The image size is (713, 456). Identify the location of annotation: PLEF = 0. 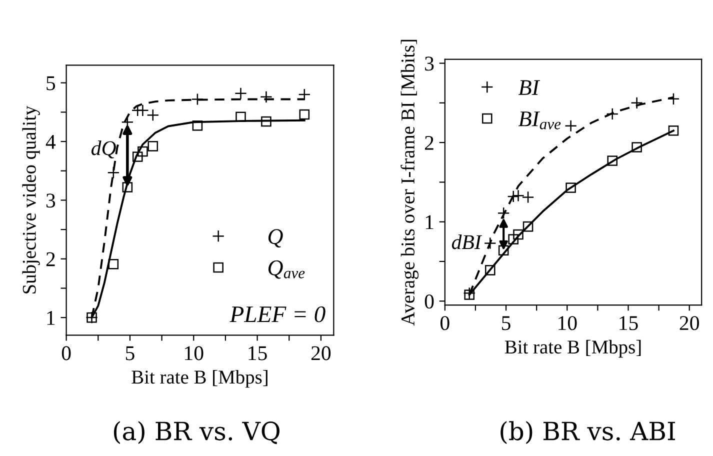
(278, 314).